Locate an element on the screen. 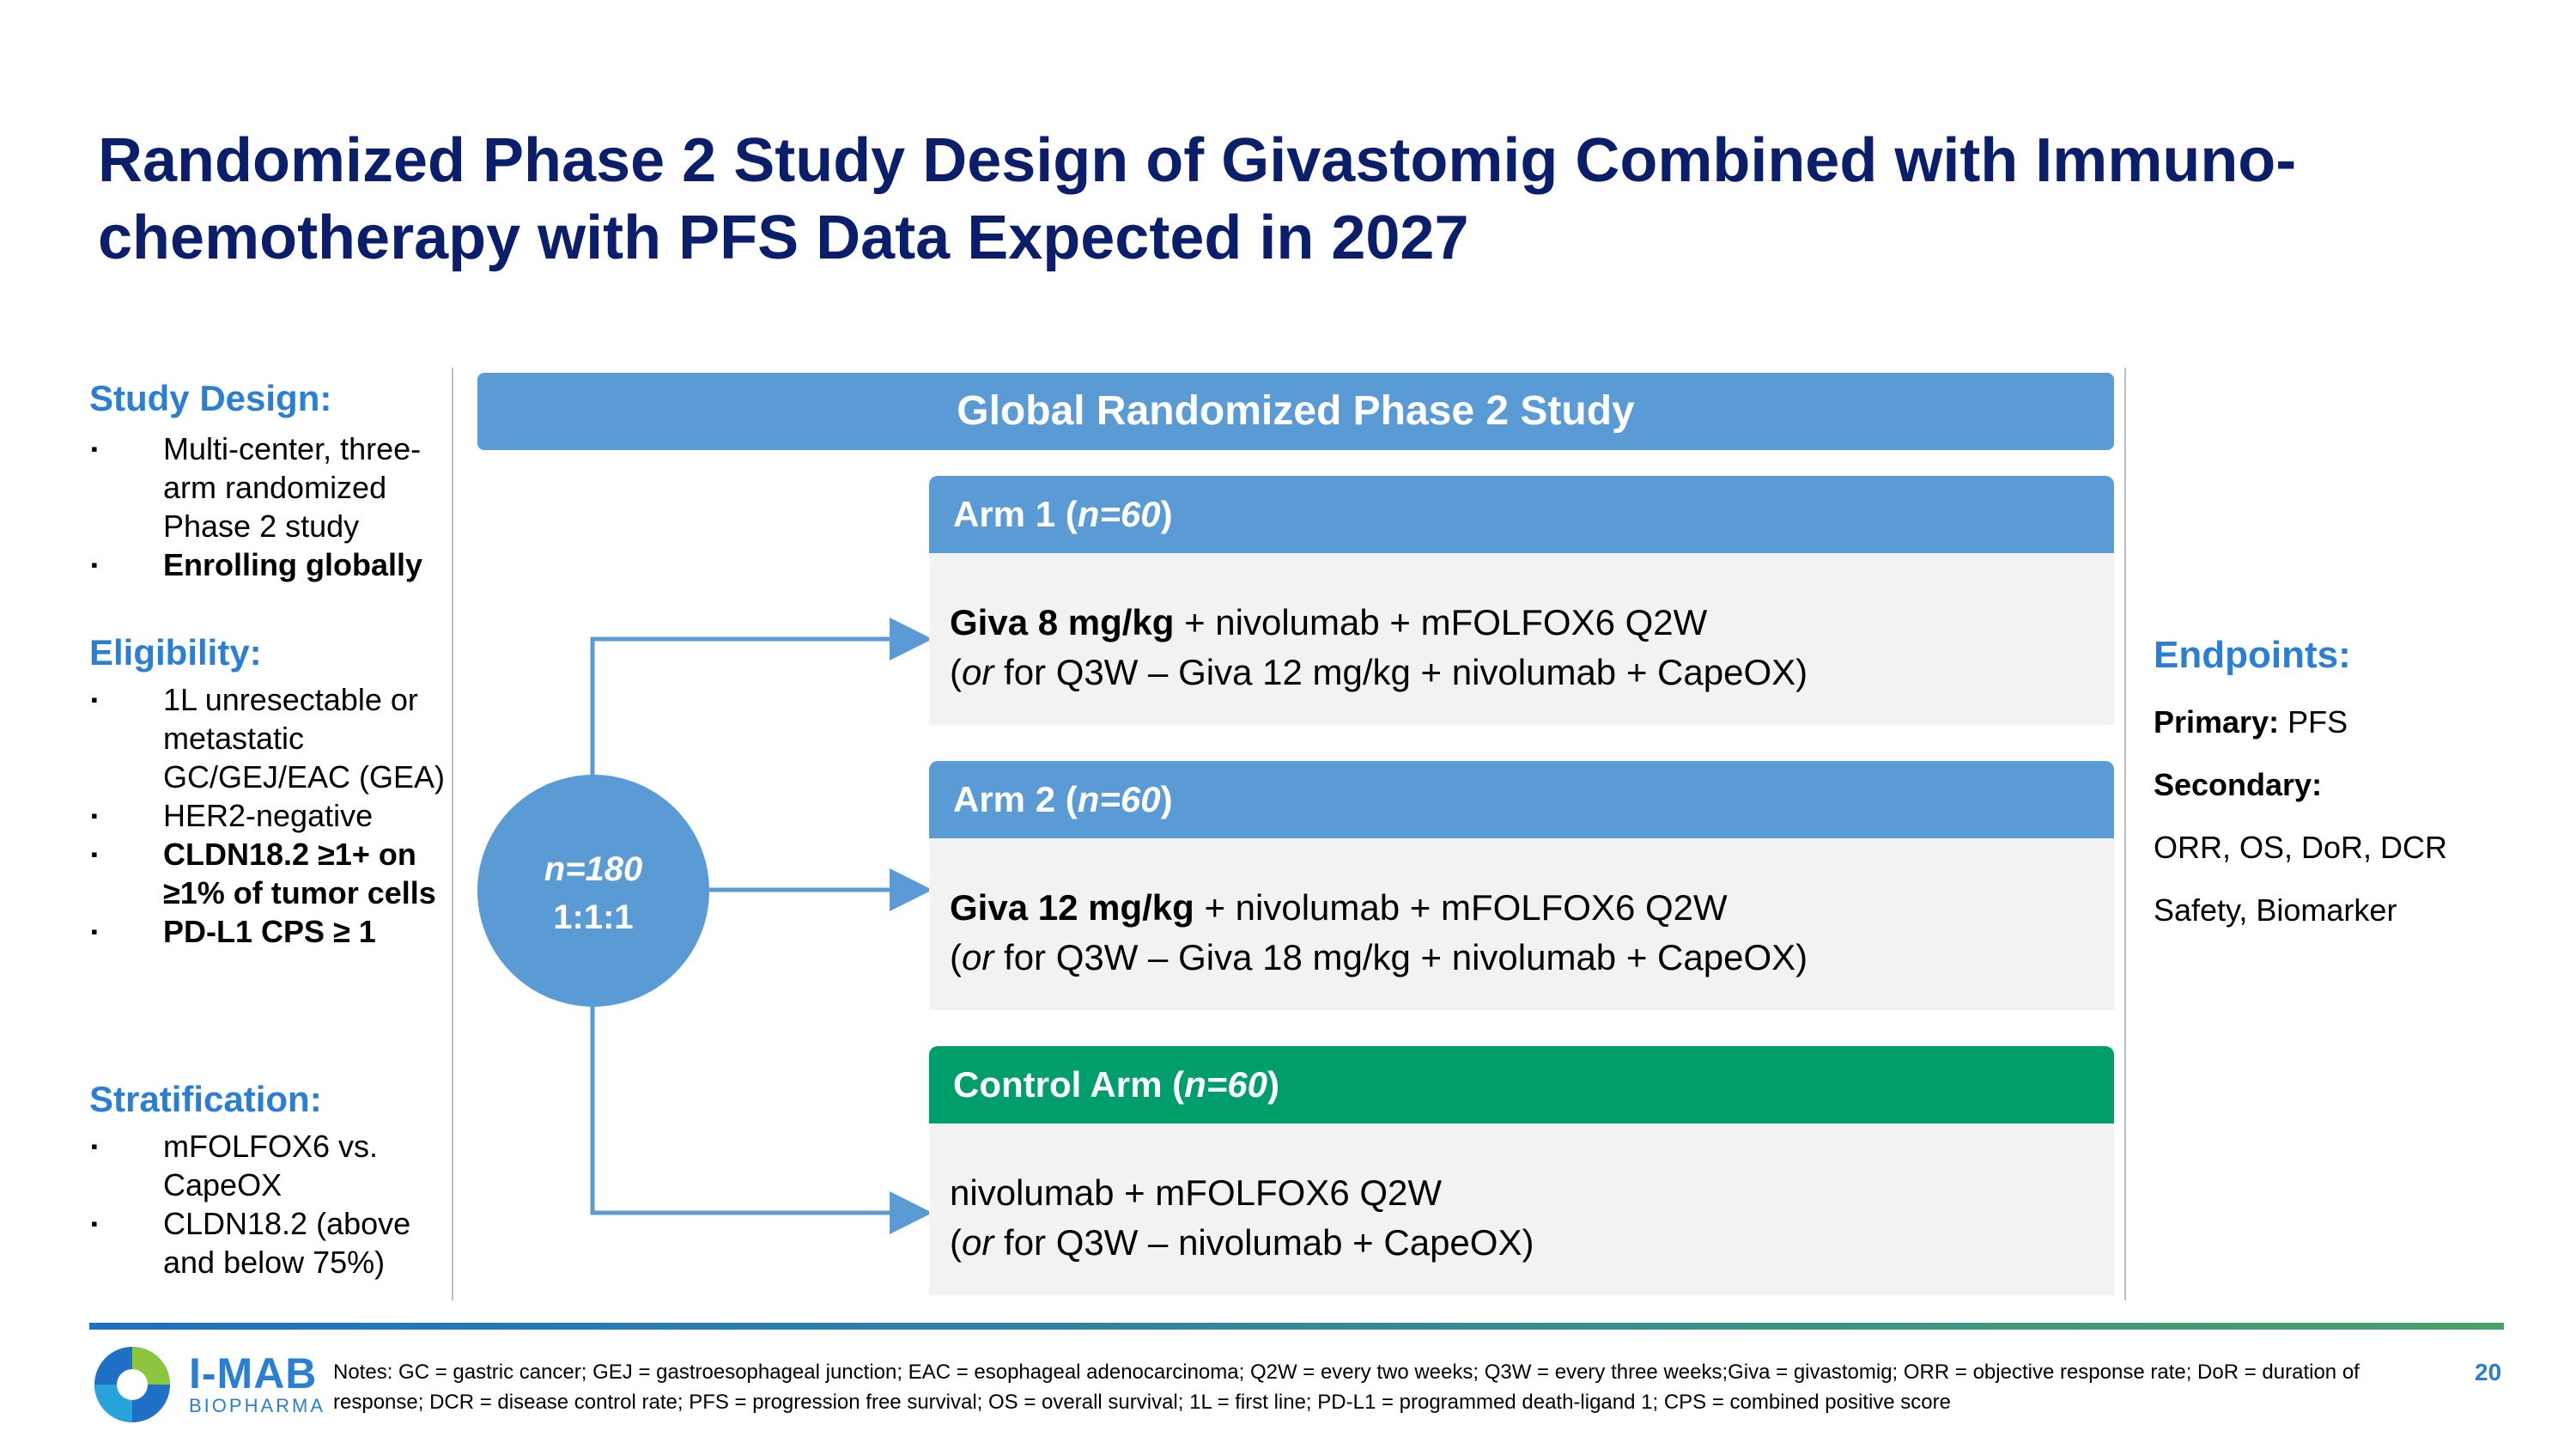  randomization-ratio: 1:1:1 is located at coordinates (594, 917).